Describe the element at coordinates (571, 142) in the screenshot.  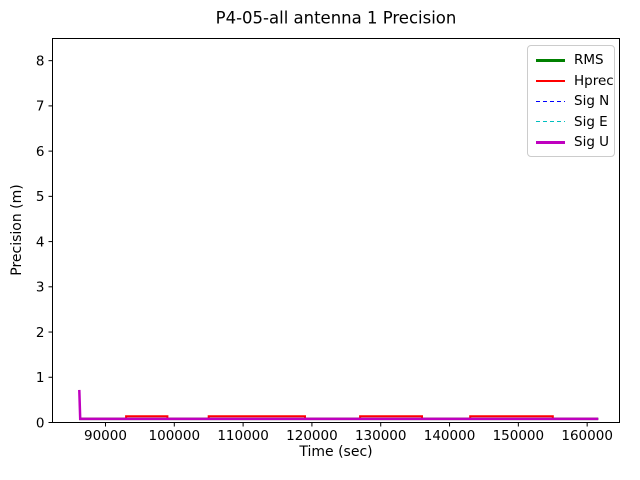
I see `legend-item-sig-u: Sig U` at that location.